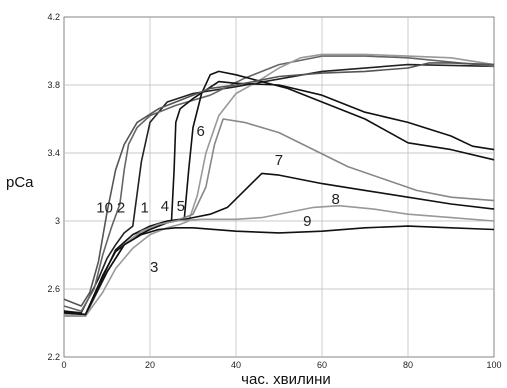 This screenshot has width=507, height=388. What do you see at coordinates (63, 365) in the screenshot?
I see `x-tick-label: 0` at bounding box center [63, 365].